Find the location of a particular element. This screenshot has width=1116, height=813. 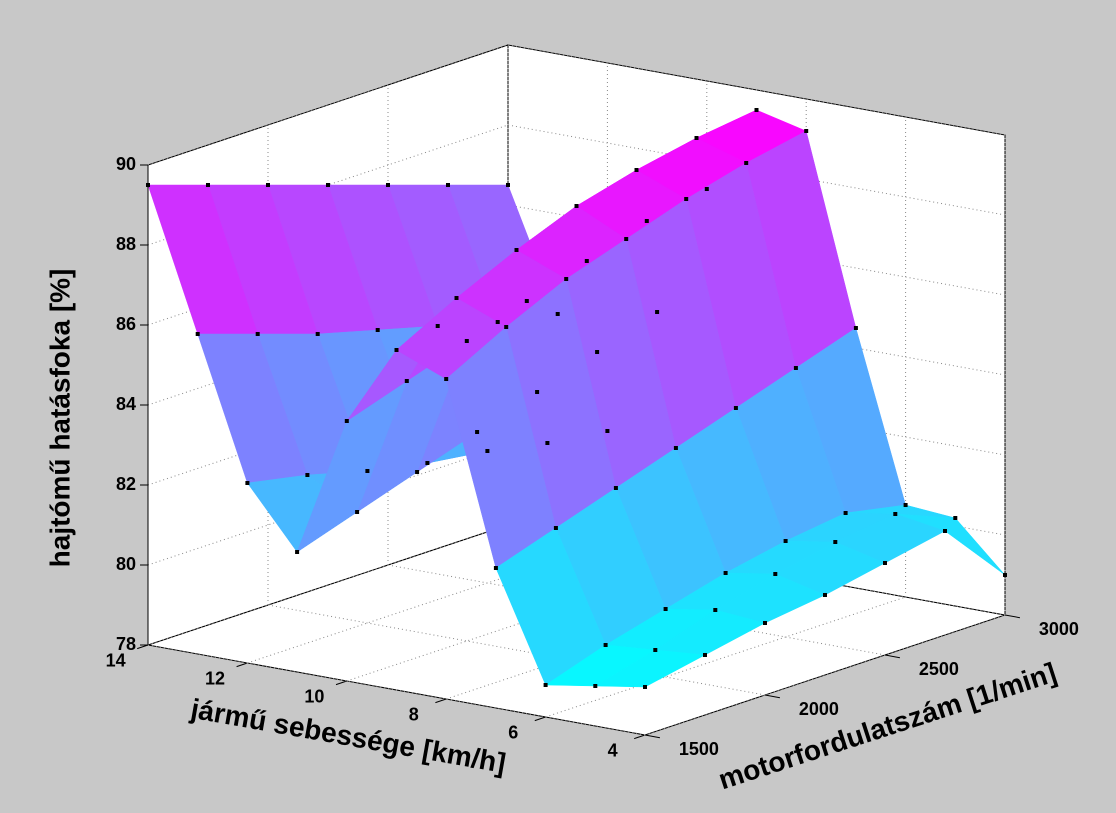

z-tick-label: 80 is located at coordinates (126, 564).